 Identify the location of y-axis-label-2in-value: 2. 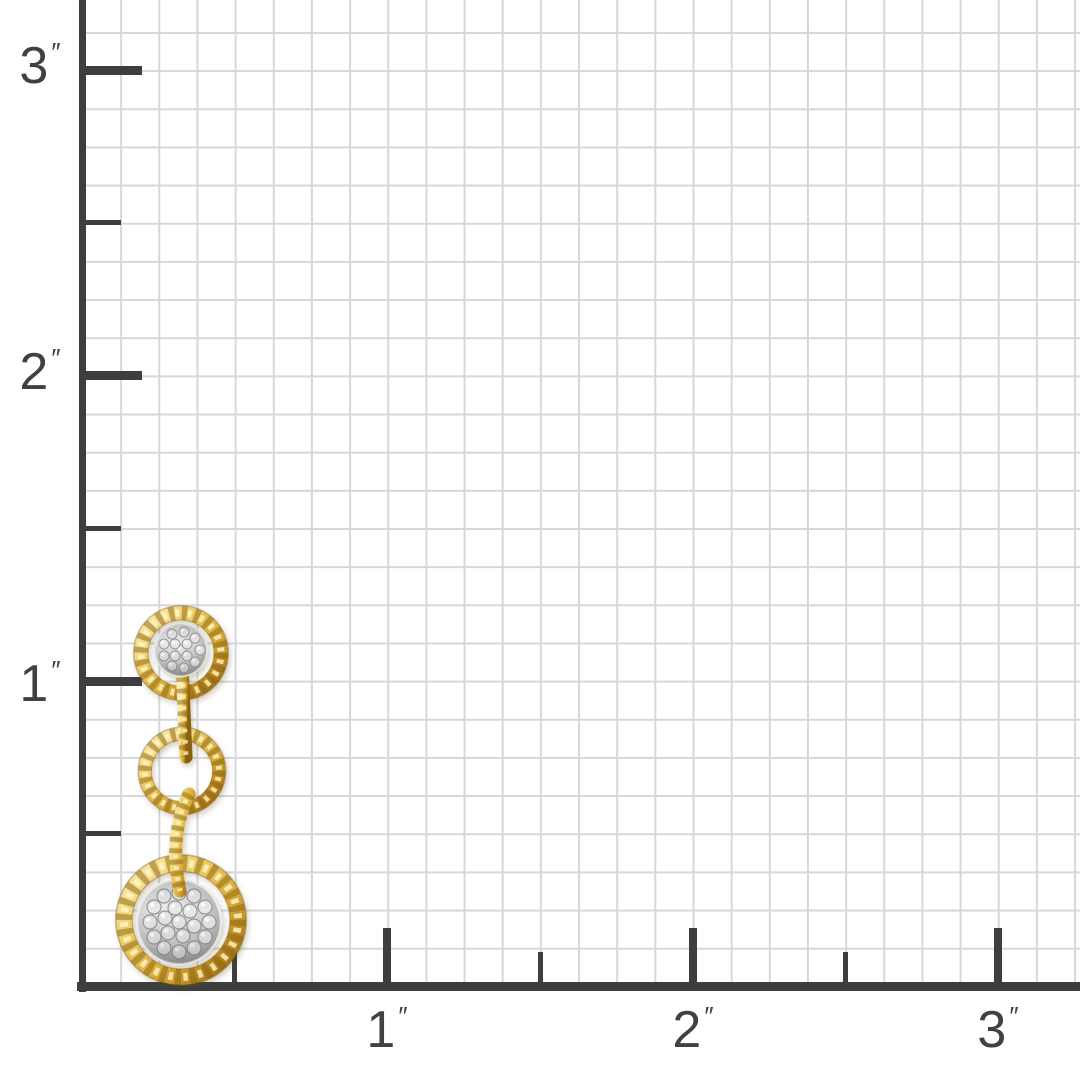
(34, 372).